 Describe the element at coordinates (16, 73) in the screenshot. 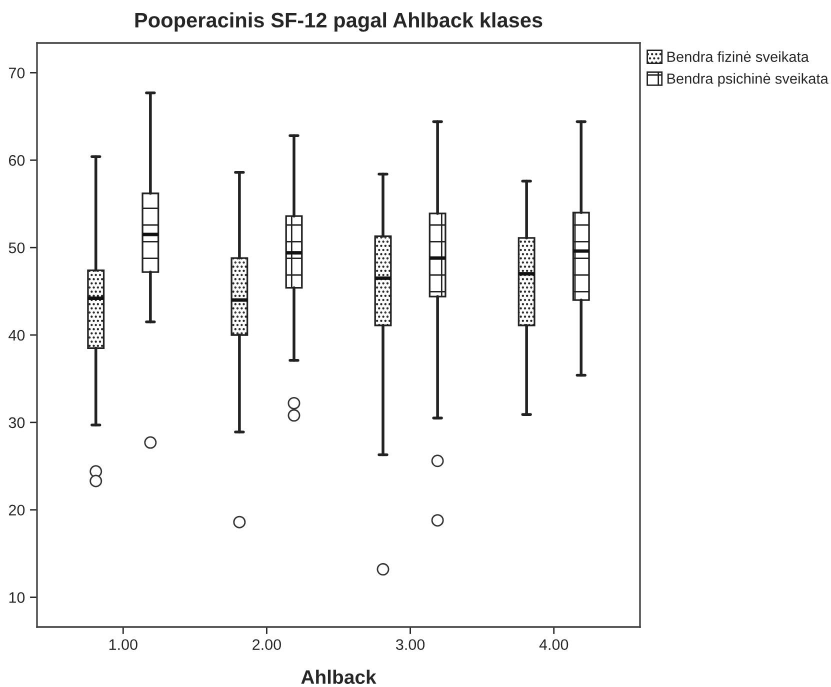

I see `y-tick-label: 70` at that location.